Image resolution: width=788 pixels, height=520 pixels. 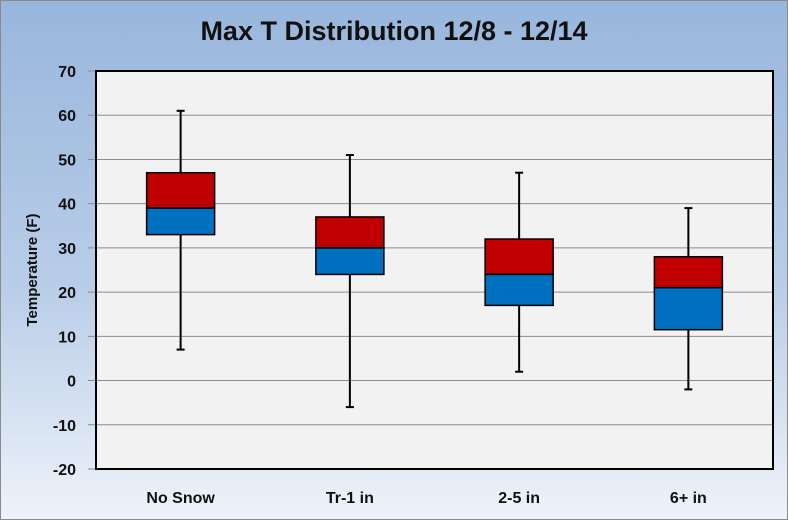 What do you see at coordinates (393, 31) in the screenshot?
I see `chart-title: Max T Distribution 12/8 - 12/14` at bounding box center [393, 31].